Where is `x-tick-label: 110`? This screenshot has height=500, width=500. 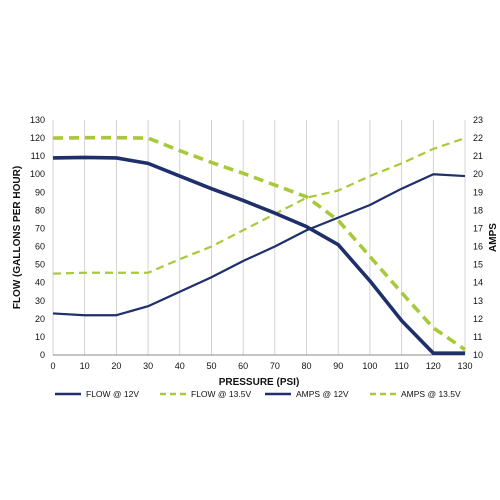 x-tick-label: 110 is located at coordinates (401, 366).